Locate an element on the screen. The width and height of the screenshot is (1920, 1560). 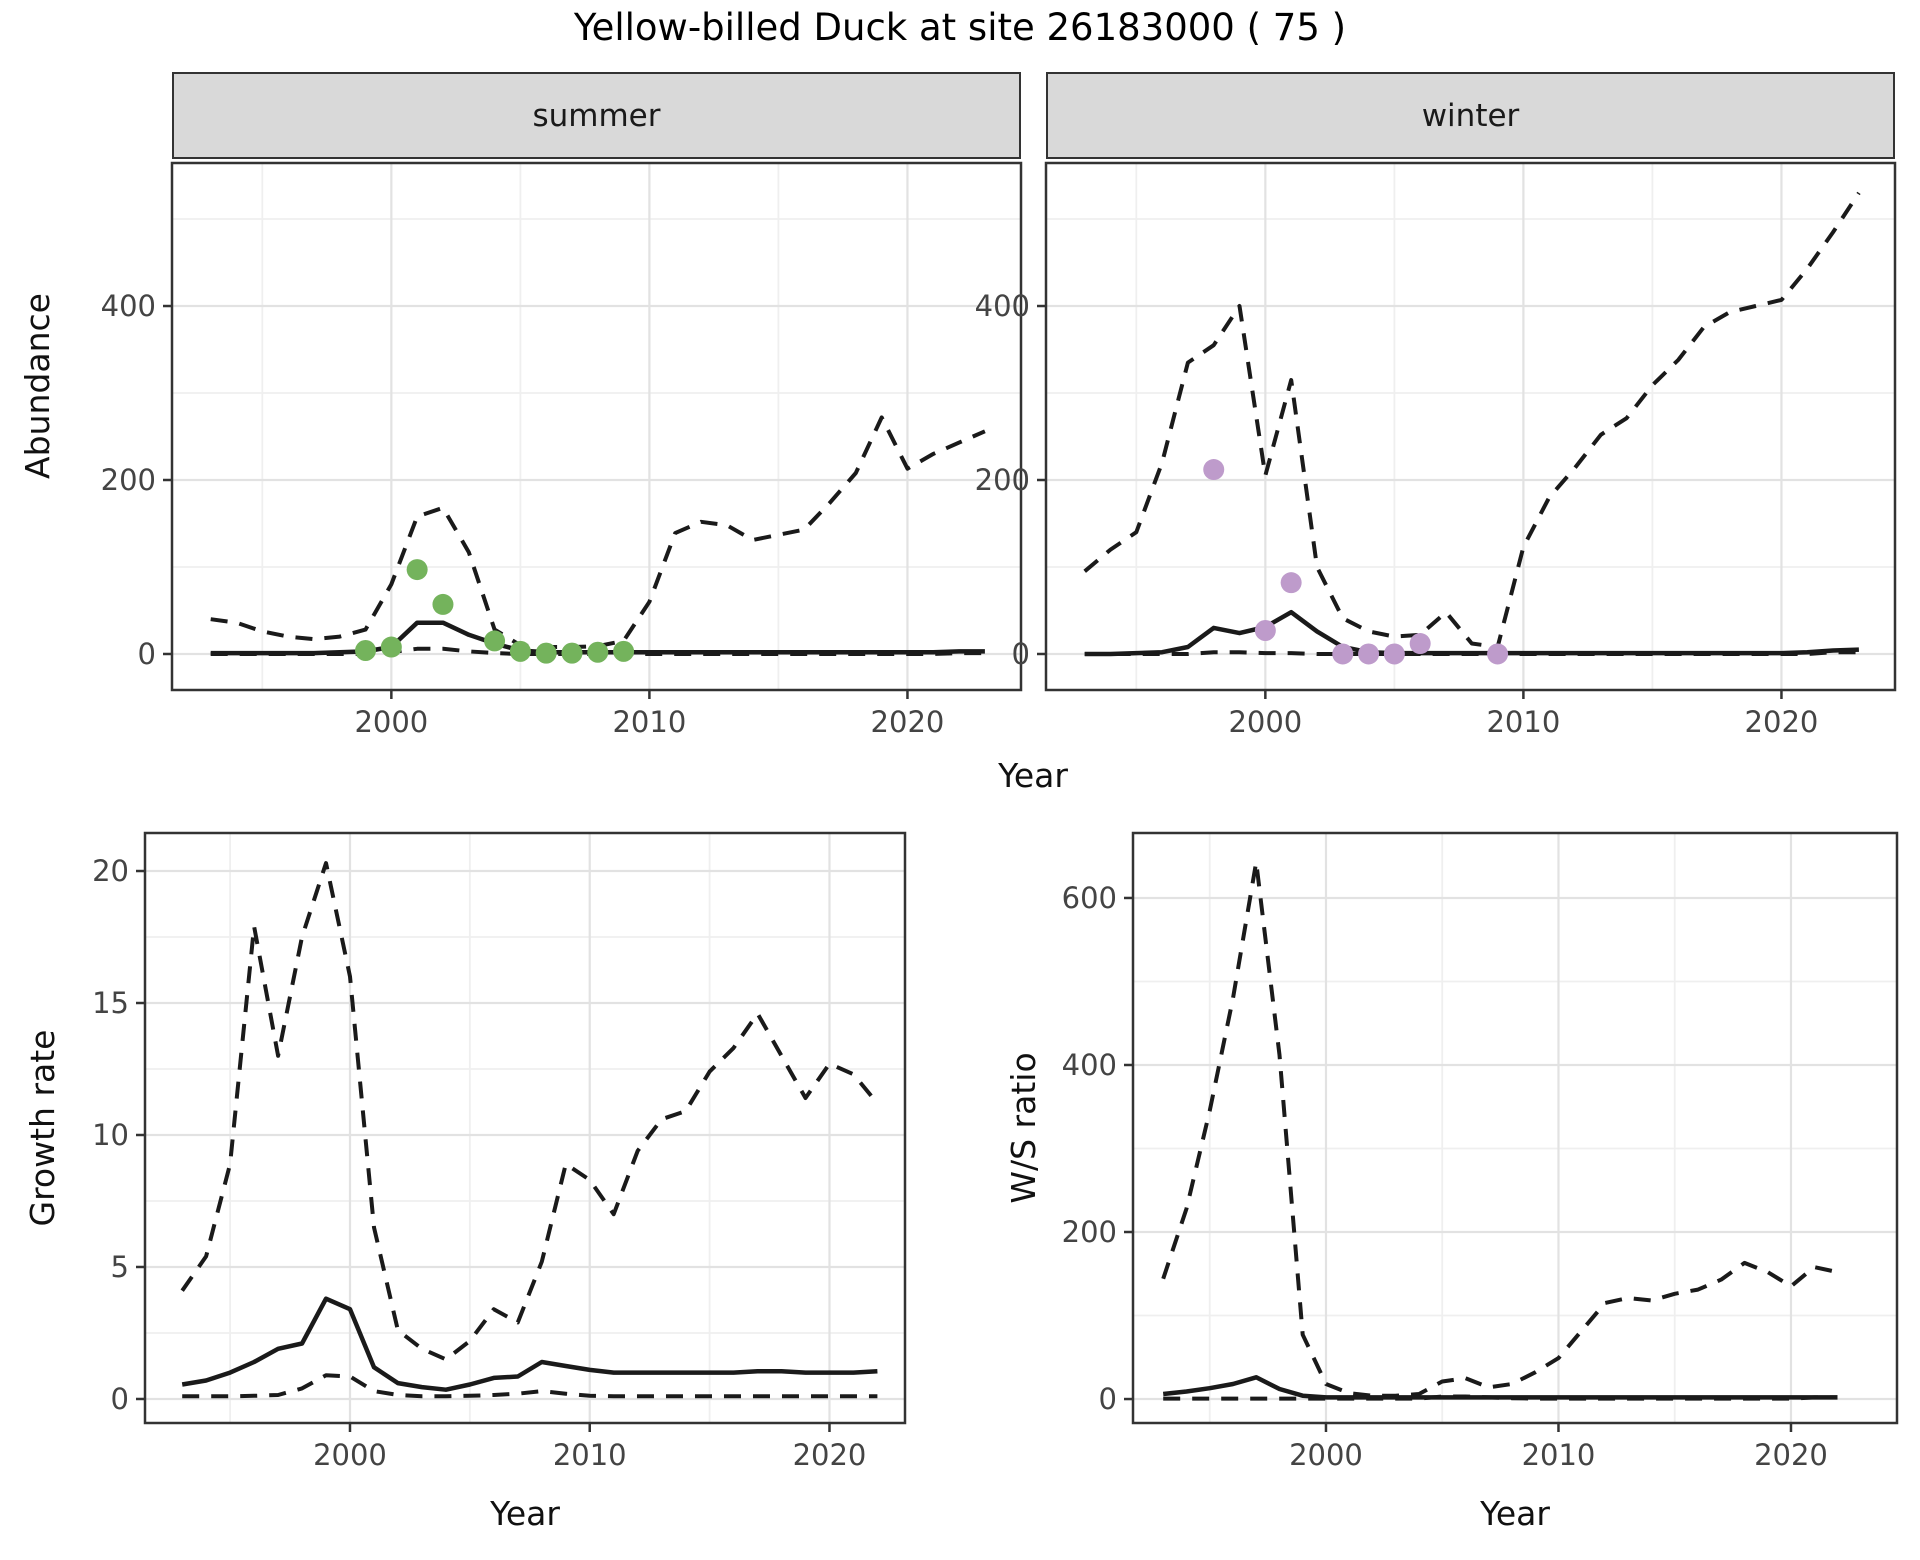
y-axis-title-growth-rate: Growth rate is located at coordinates (42, 1128).